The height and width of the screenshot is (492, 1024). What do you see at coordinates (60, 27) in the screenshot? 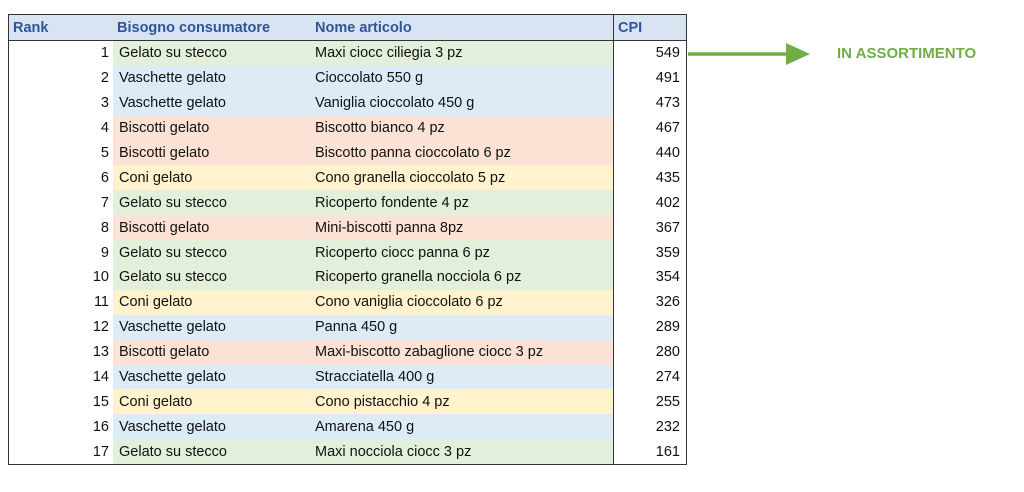
I see `header-rank: Rank` at bounding box center [60, 27].